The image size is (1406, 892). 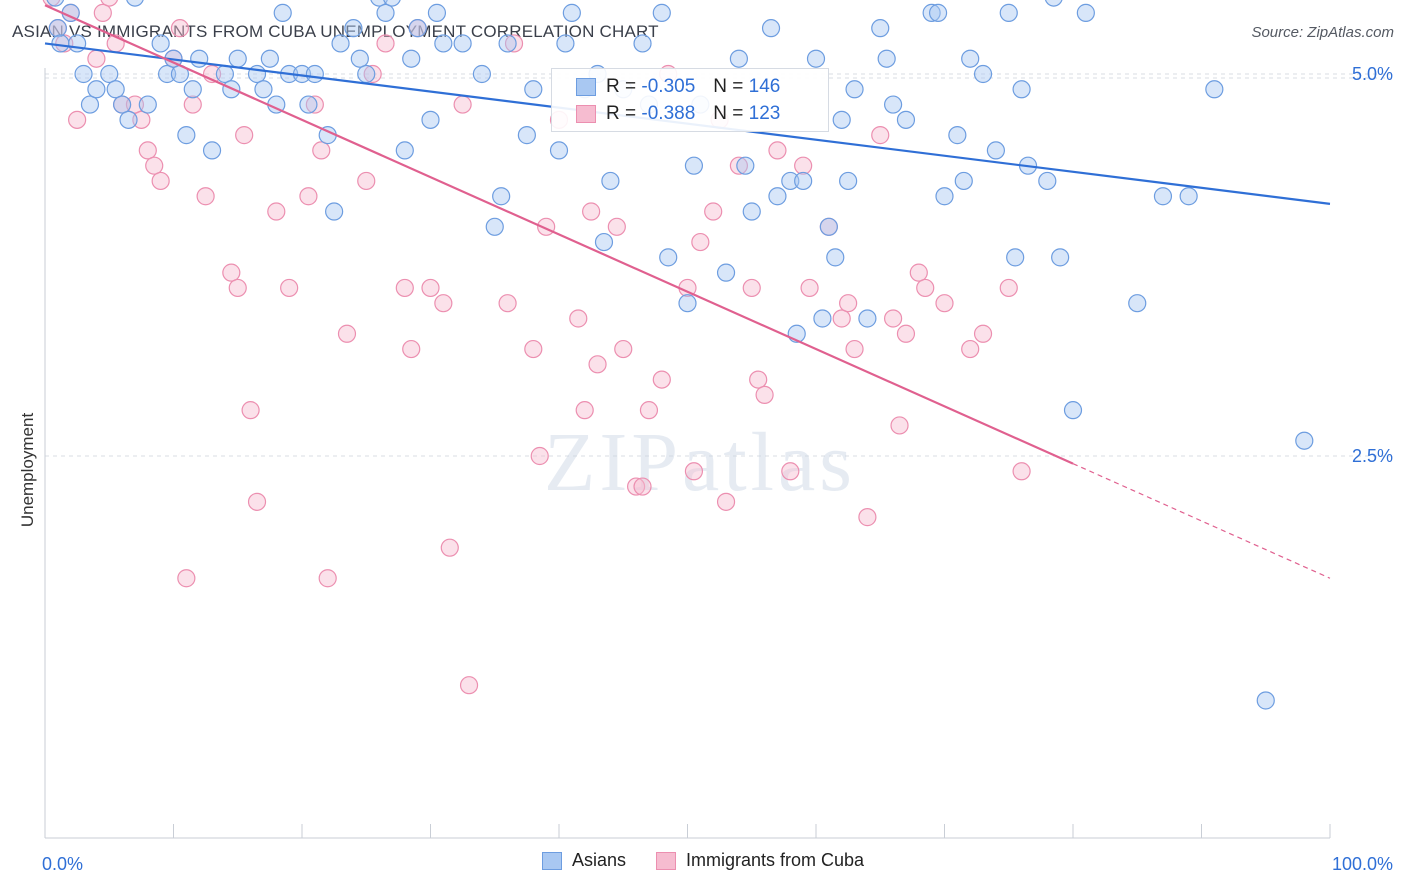 What do you see at coordinates (690, 100) in the screenshot?
I see `stats-legend: R = -0.305 N = 146 R = -0.388 N = 123` at bounding box center [690, 100].